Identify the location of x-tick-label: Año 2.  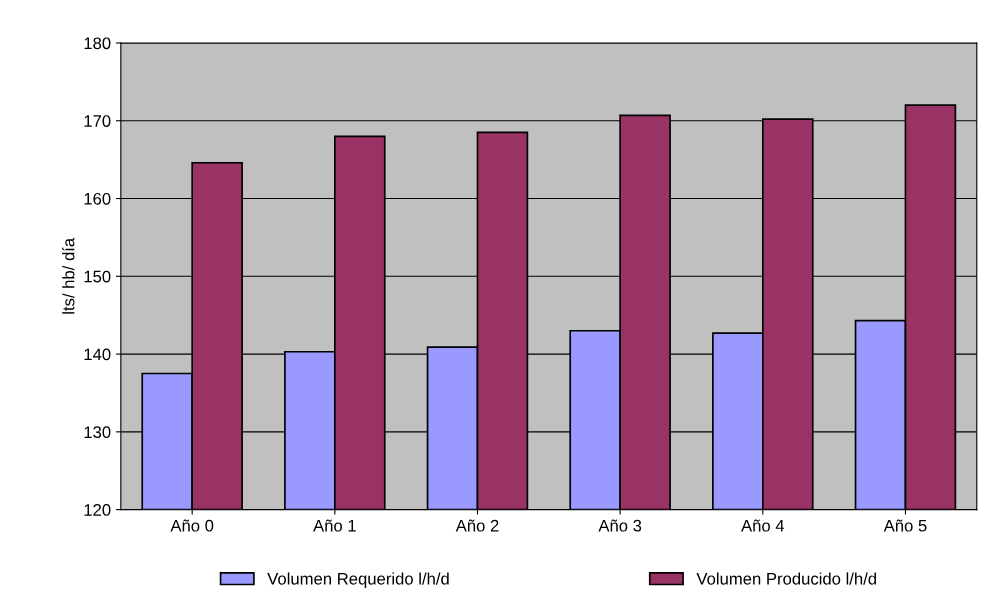
(477, 525).